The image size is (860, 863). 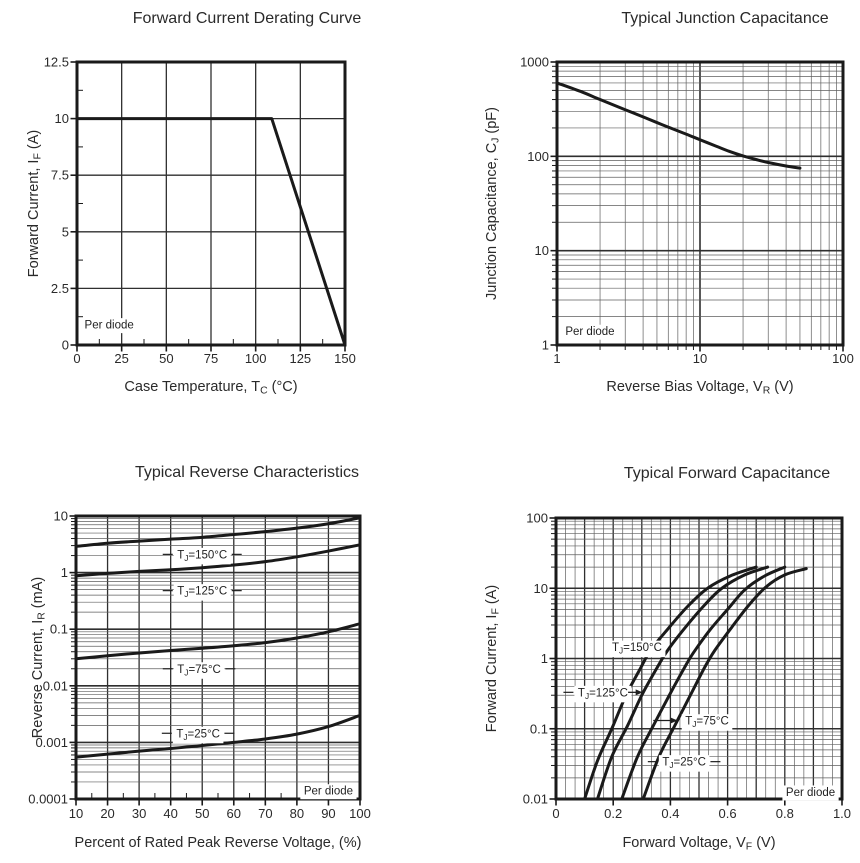 I want to click on curve-label: TJ=75°C, so click(x=199, y=670).